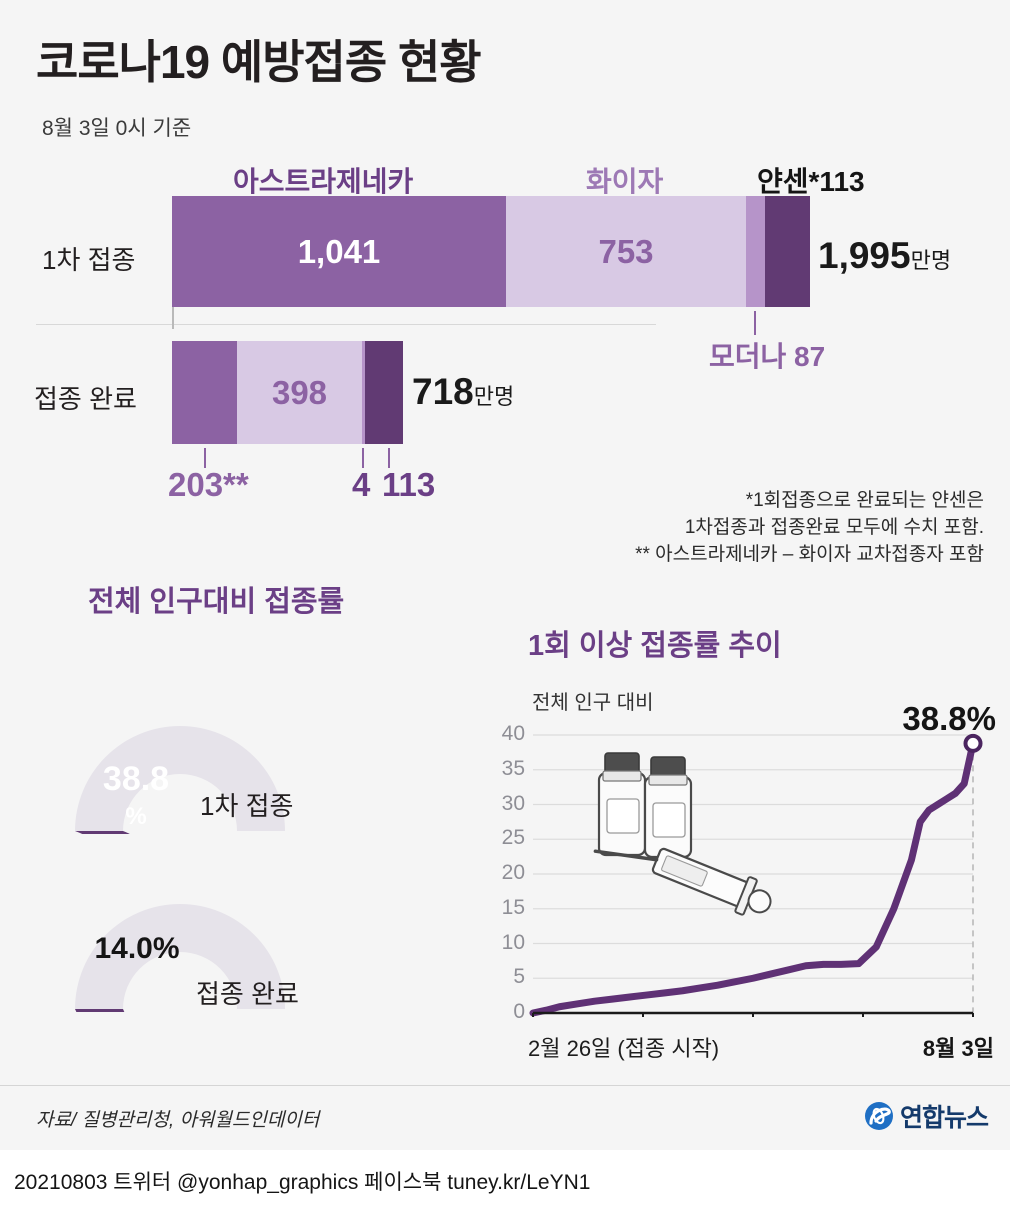  What do you see at coordinates (346, 324) in the screenshot?
I see `divider-rule` at bounding box center [346, 324].